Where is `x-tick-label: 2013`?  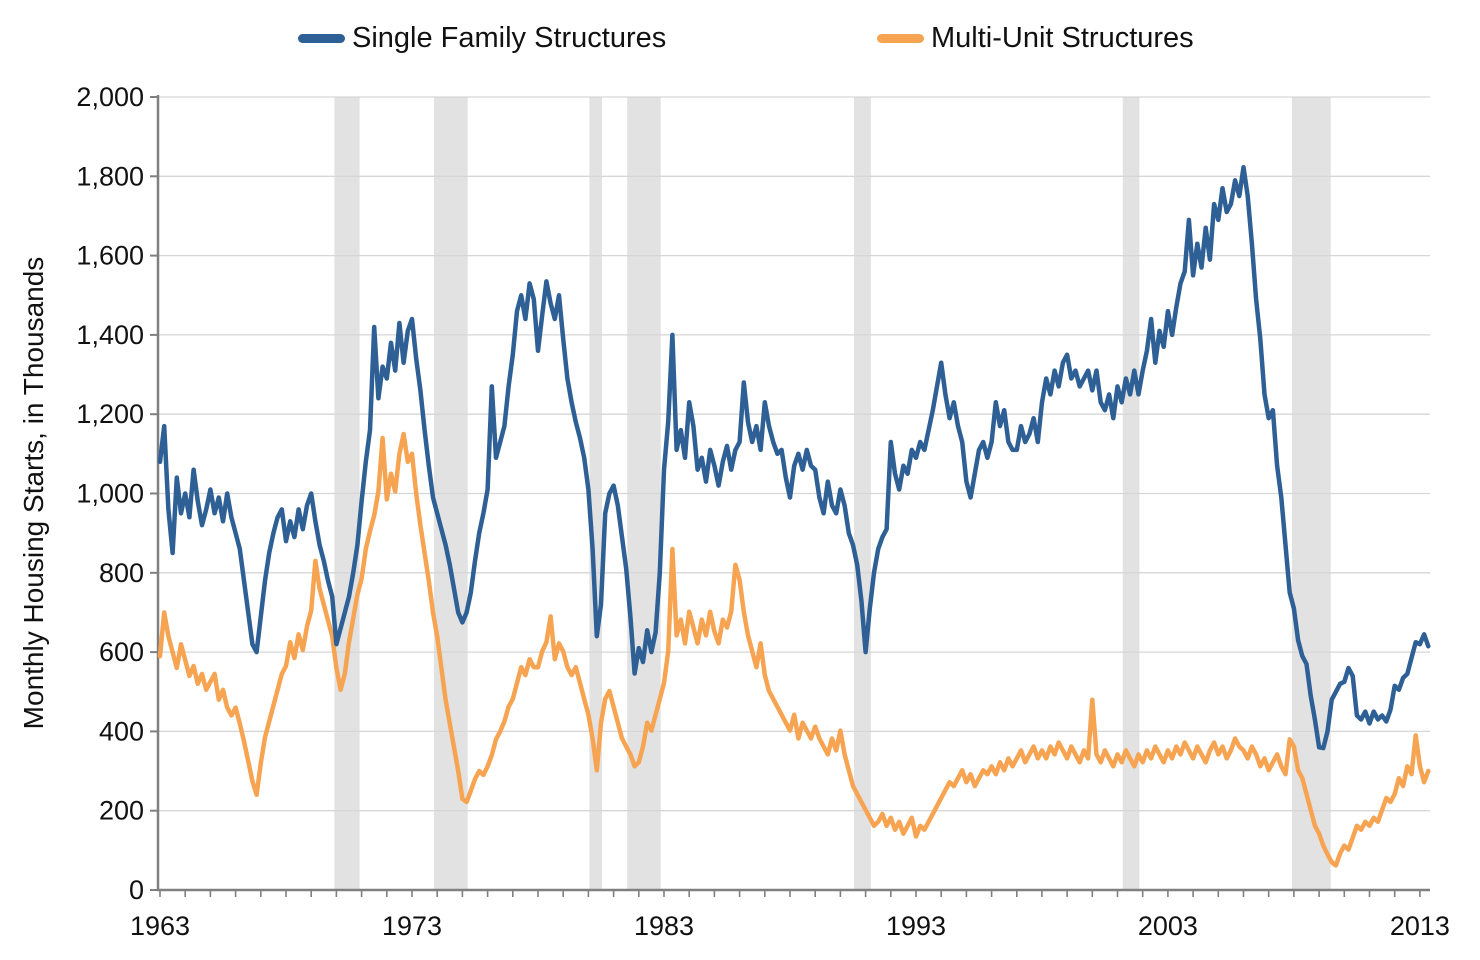
x-tick-label: 2013 is located at coordinates (1420, 926).